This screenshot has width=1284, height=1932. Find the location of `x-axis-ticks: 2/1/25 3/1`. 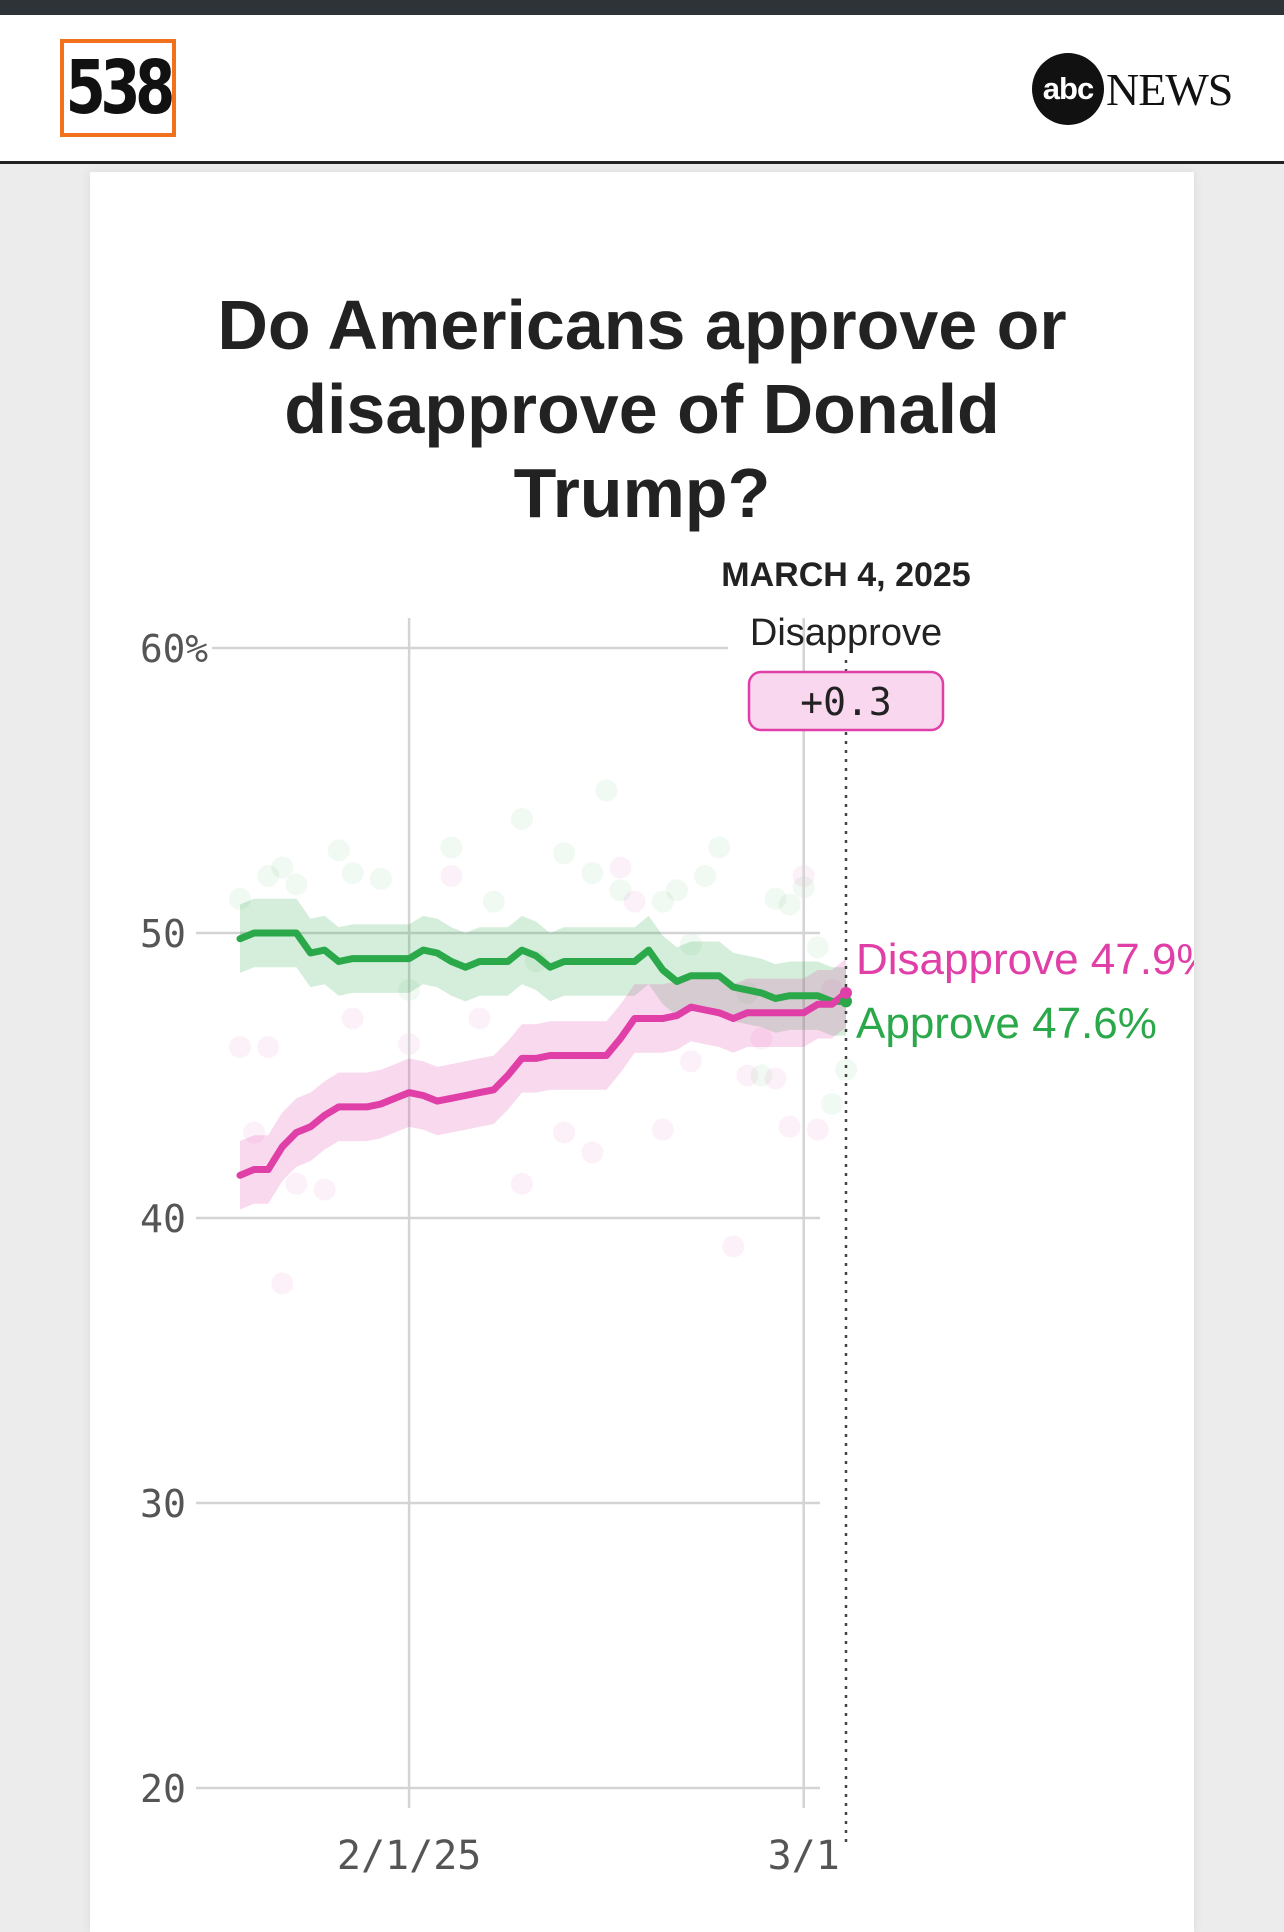

x-axis-ticks: 2/1/25 3/1 is located at coordinates (588, 1856).